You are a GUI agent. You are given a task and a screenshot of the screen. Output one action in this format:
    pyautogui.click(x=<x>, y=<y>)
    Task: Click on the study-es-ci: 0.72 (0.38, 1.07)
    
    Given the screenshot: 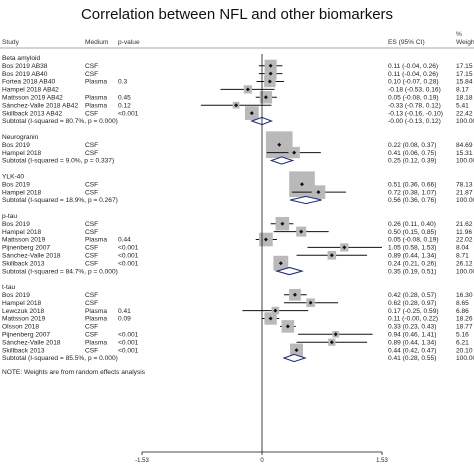 What is the action you would take?
    pyautogui.click(x=412, y=192)
    